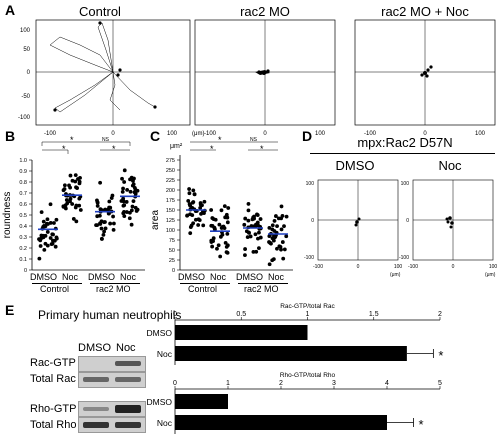 This screenshot has height=440, width=500. What do you see at coordinates (23, 238) in the screenshot?
I see `y-tick-label: 0.3` at bounding box center [23, 238].